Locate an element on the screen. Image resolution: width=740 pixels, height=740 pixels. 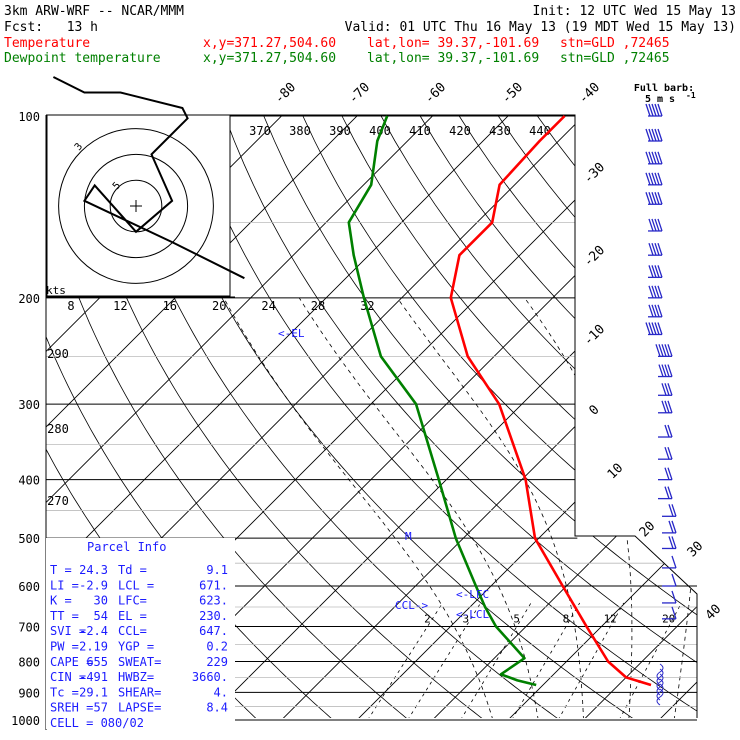
pressure-label: 900 is located at coordinates (29, 693).